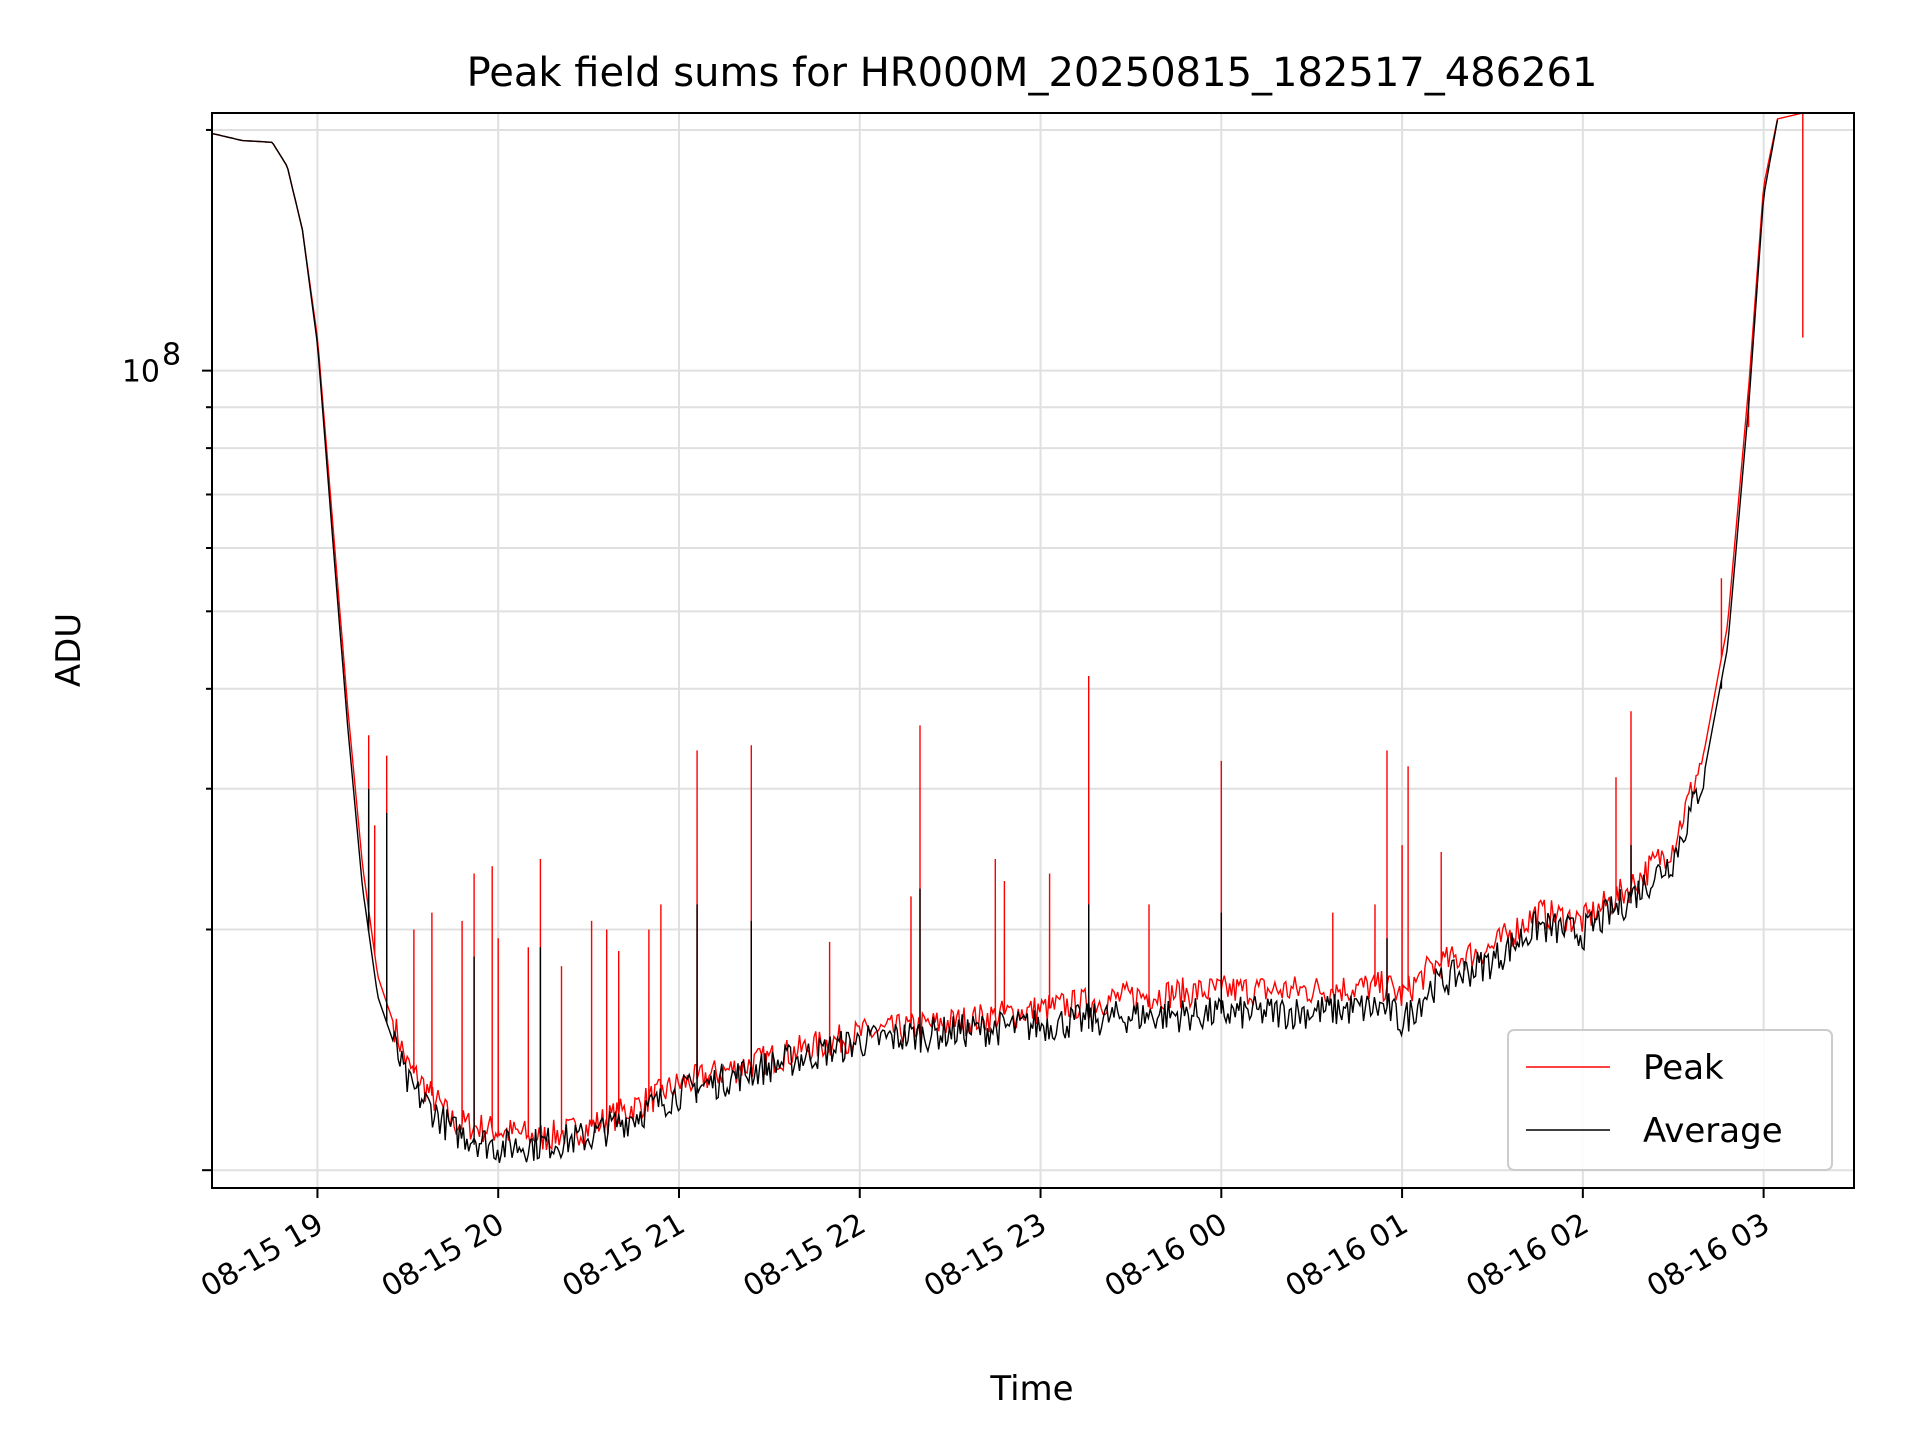  I want to click on x-axis-label: Time, so click(1031, 1389).